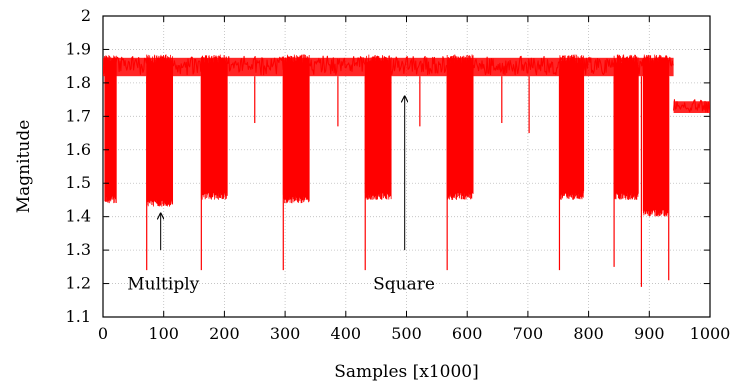  I want to click on x-tick-label: 900, so click(649, 333).